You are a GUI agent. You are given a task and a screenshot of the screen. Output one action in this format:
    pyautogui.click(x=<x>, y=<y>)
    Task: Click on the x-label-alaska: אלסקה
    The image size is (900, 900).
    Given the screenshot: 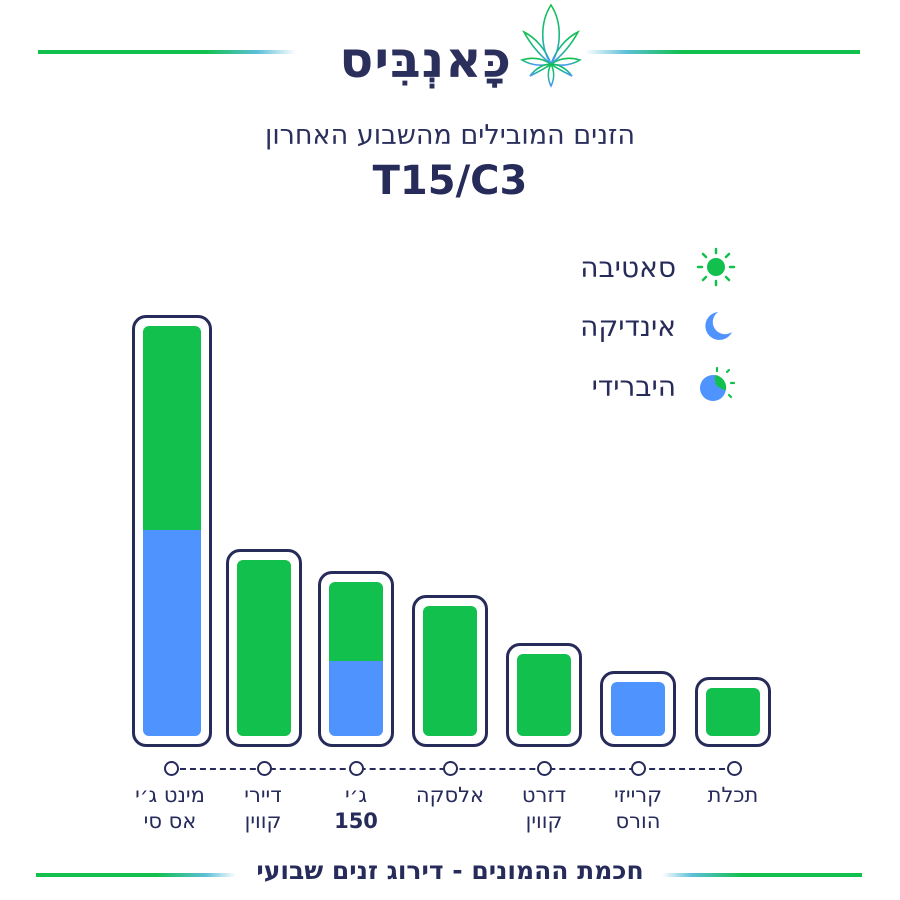 What is the action you would take?
    pyautogui.click(x=450, y=795)
    